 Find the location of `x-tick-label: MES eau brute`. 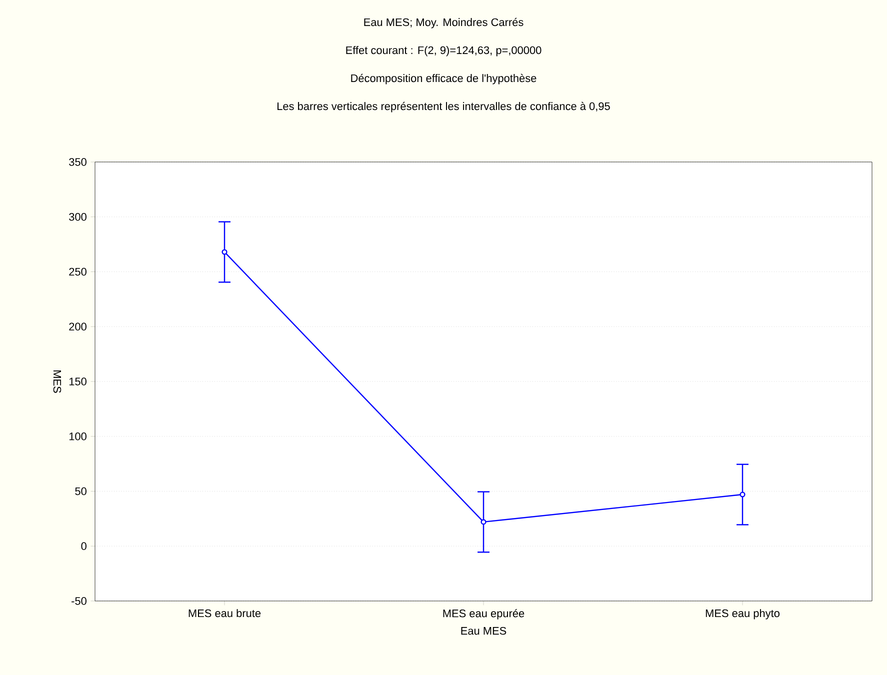

x-tick-label: MES eau brute is located at coordinates (224, 613).